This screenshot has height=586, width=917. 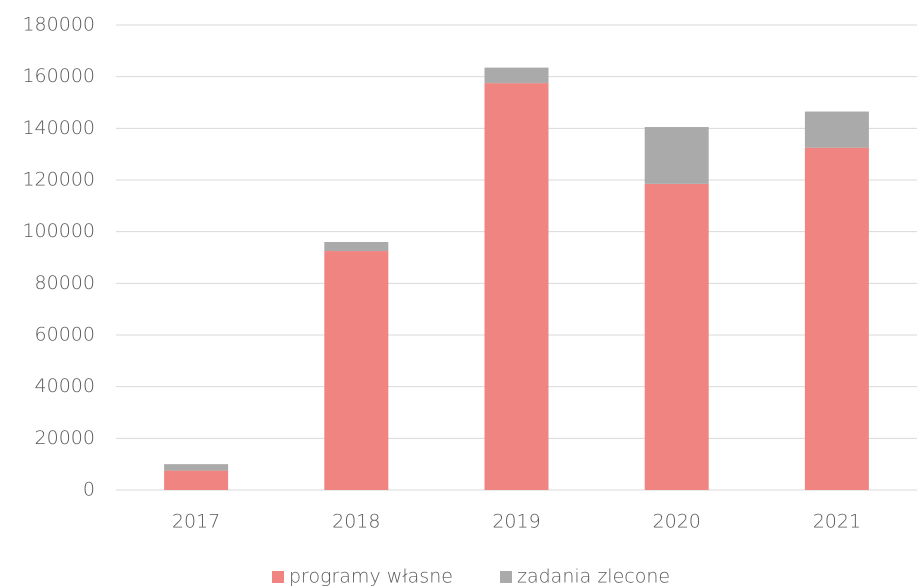 What do you see at coordinates (516, 522) in the screenshot?
I see `x-tick-label: 2019` at bounding box center [516, 522].